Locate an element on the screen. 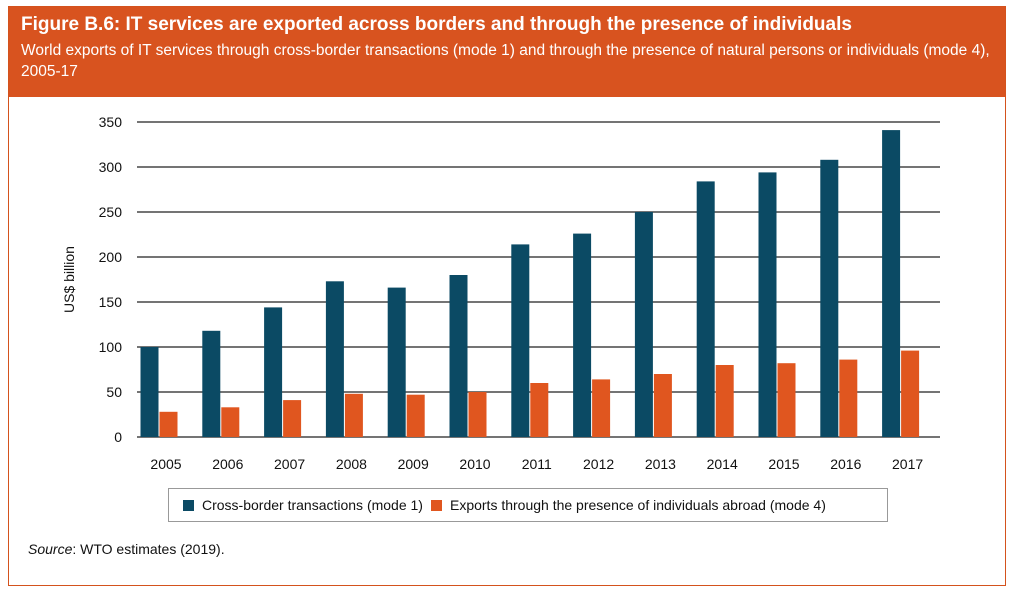 The width and height of the screenshot is (1024, 600). x-tick-label: 2016 is located at coordinates (845, 464).